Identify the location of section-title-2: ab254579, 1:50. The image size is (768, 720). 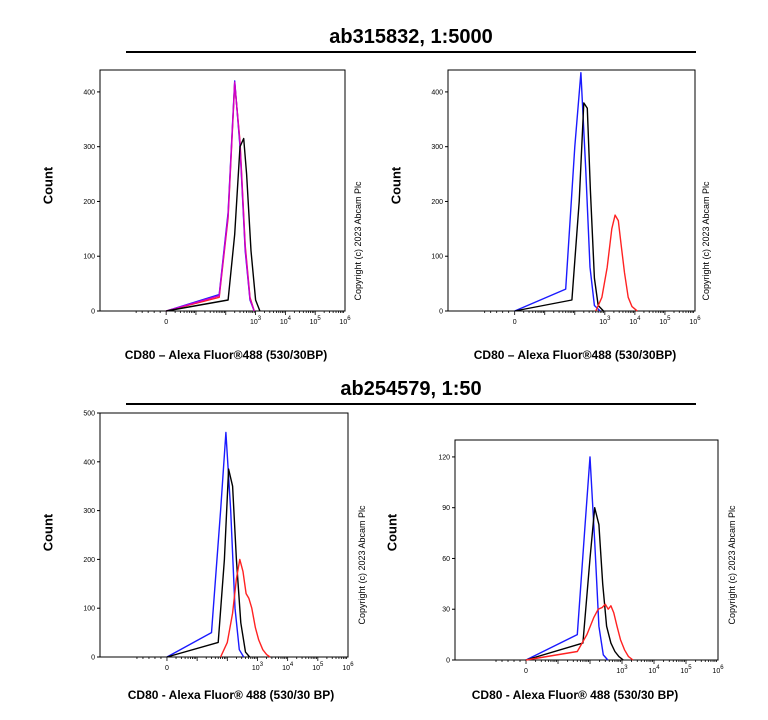
(411, 389).